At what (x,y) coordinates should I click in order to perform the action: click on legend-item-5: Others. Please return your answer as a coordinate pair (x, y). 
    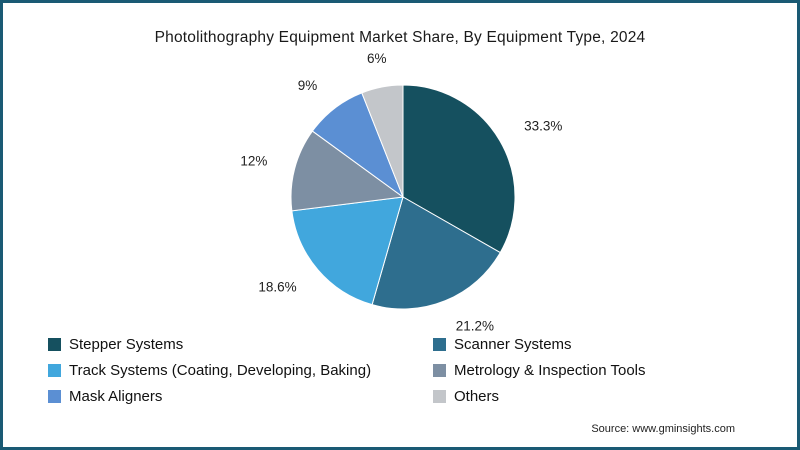
    Looking at the image, I should click on (600, 396).